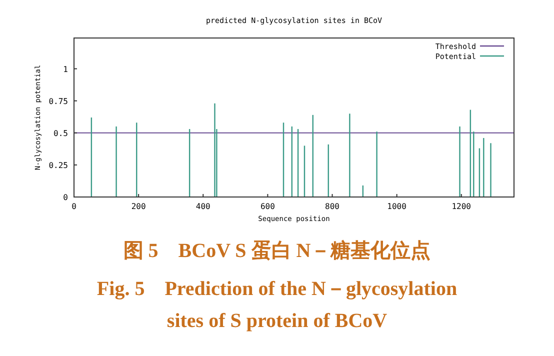 The width and height of the screenshot is (554, 356). What do you see at coordinates (397, 206) in the screenshot?
I see `x-tick-label: 1000` at bounding box center [397, 206].